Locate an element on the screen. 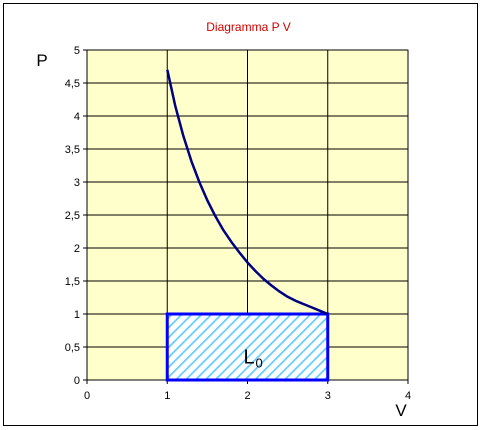 This screenshot has height=430, width=483. x-tick-labels: 0 1 2 3 4 is located at coordinates (247, 396).